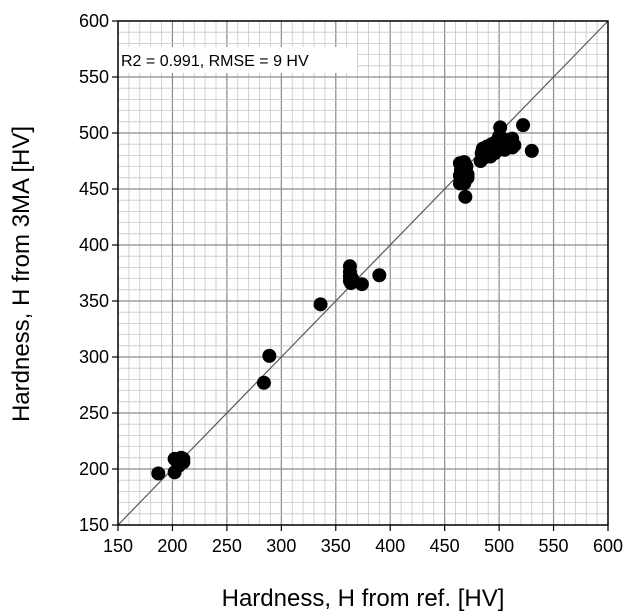 The image size is (644, 616). Describe the element at coordinates (94, 469) in the screenshot. I see `y-tick-label: 200` at that location.